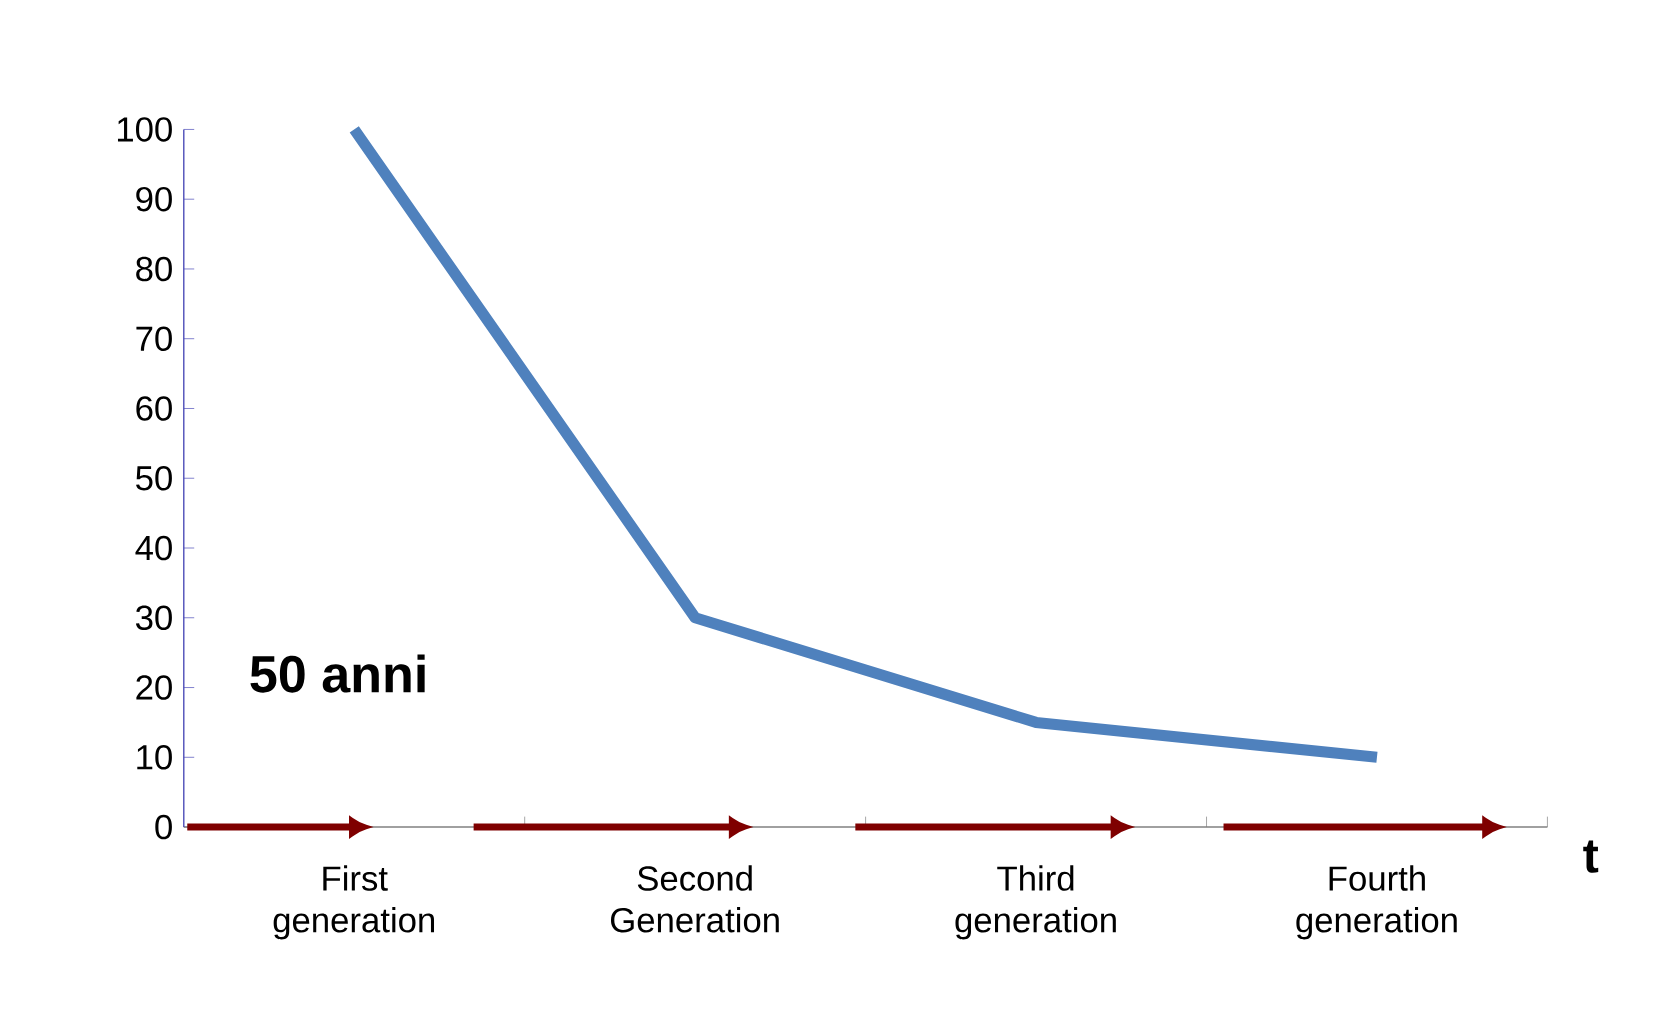 The image size is (1661, 1030). What do you see at coordinates (154, 687) in the screenshot?
I see `y-tick-label: 20` at bounding box center [154, 687].